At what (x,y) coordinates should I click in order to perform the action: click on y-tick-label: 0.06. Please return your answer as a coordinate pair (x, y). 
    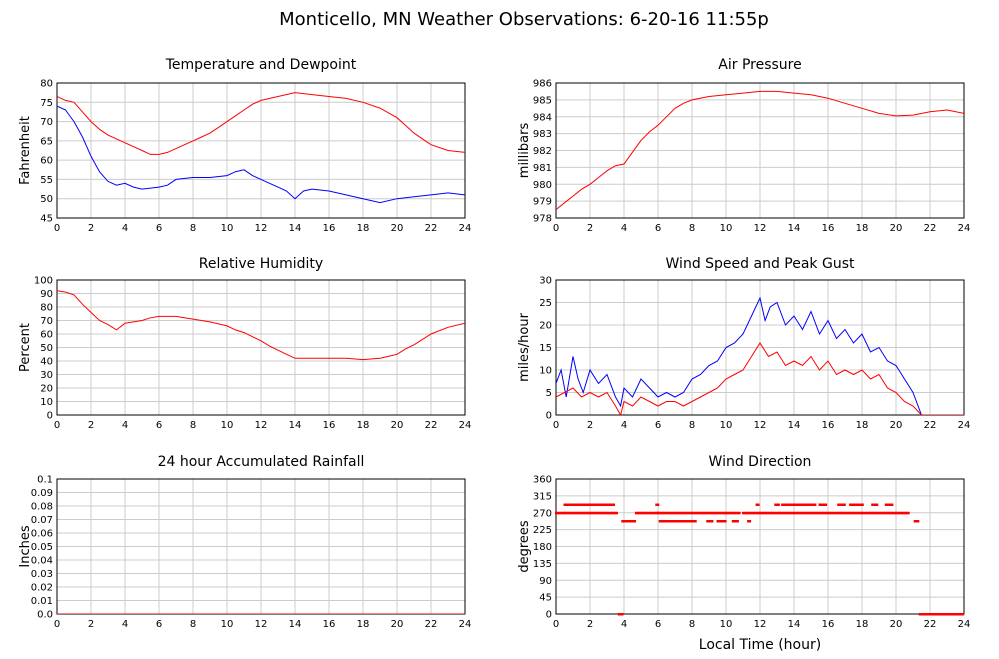
    Looking at the image, I should click on (42, 534).